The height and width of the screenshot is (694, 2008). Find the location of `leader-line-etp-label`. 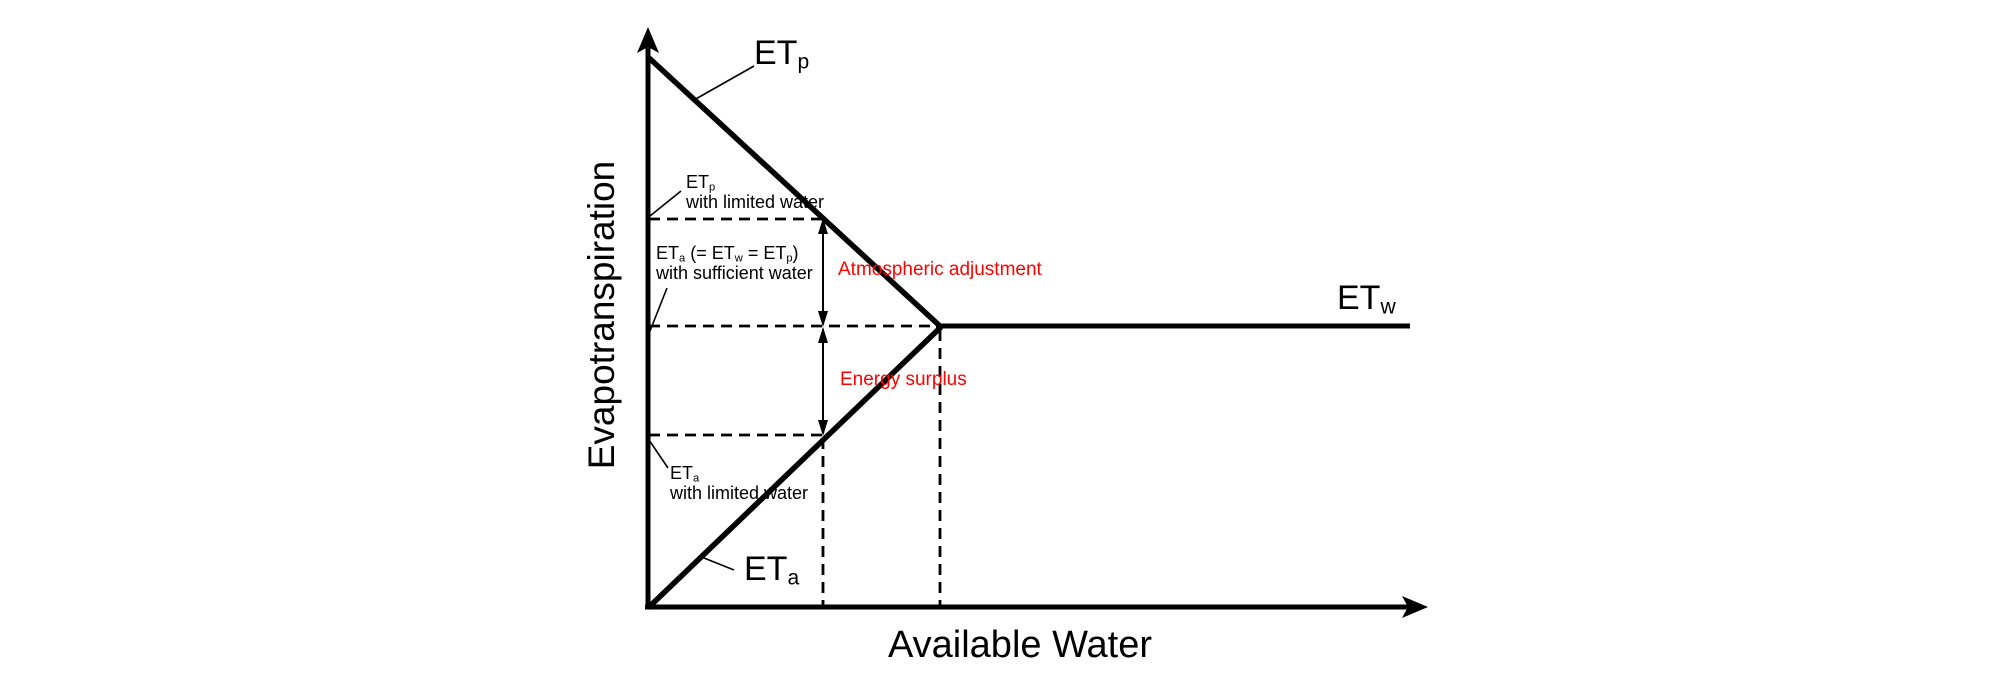

leader-line-etp-label is located at coordinates (724, 83).